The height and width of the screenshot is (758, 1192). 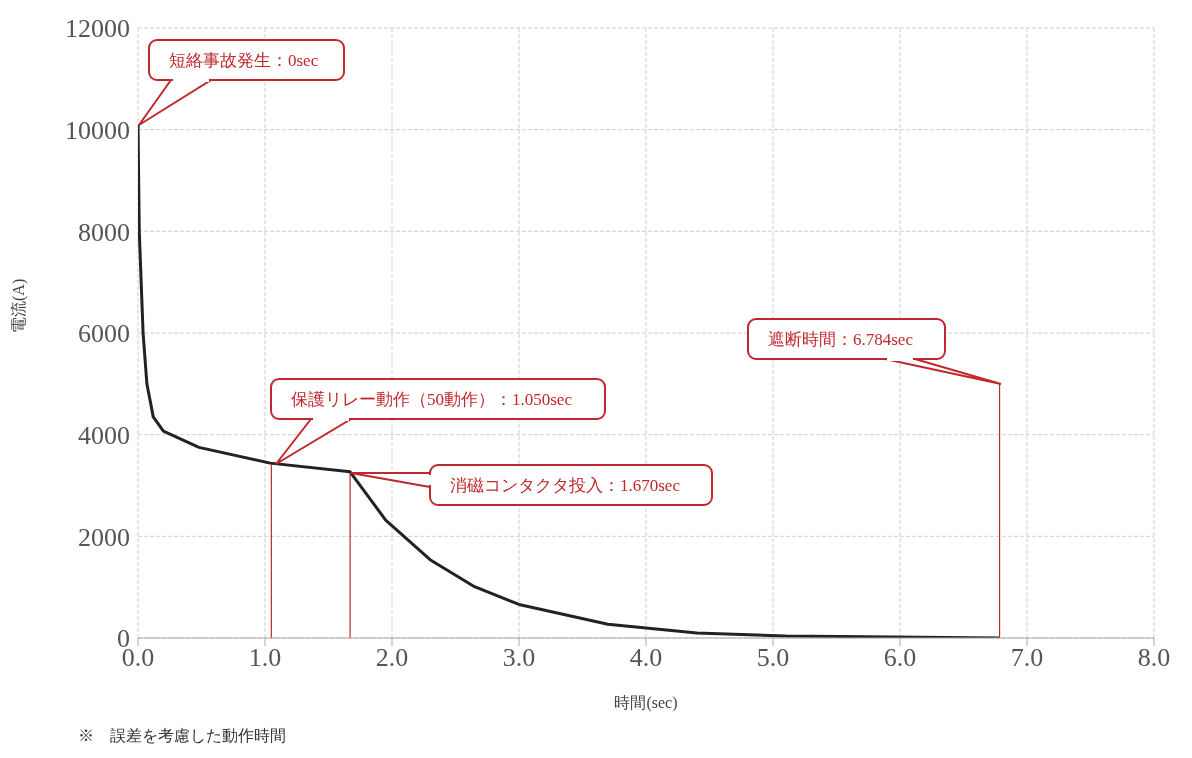 I want to click on x-axis-title: 時間(sec), so click(x=646, y=703).